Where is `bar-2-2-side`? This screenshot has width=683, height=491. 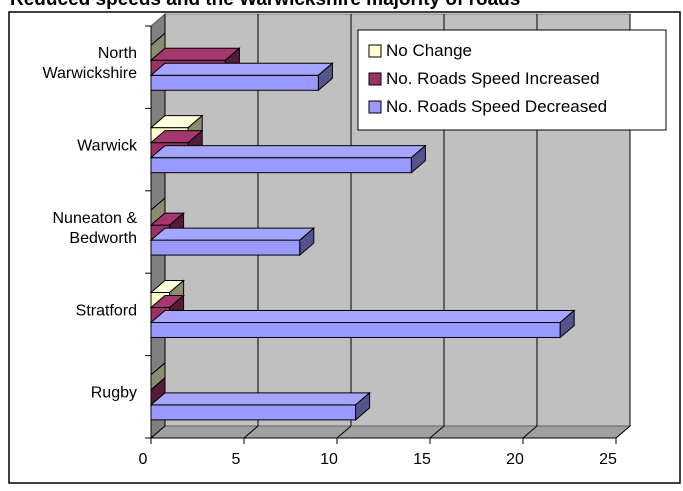
bar-2-2-side is located at coordinates (307, 241).